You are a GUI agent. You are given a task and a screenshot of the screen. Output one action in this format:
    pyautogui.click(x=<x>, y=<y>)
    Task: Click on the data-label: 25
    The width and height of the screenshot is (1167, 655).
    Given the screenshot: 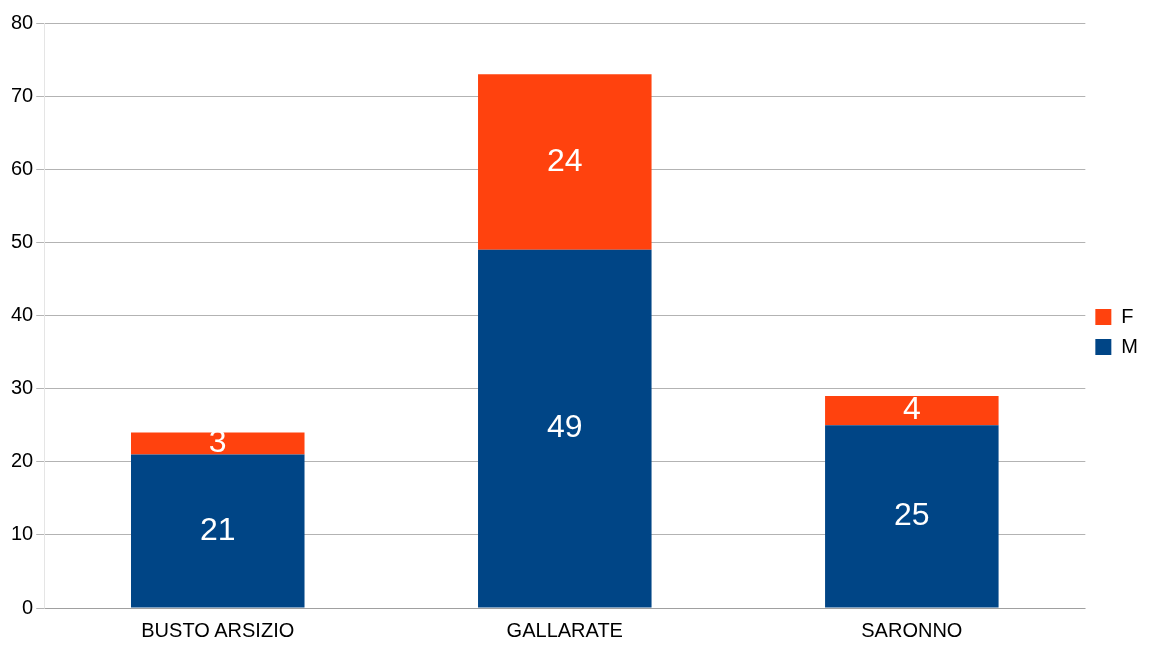 What is the action you would take?
    pyautogui.click(x=912, y=514)
    